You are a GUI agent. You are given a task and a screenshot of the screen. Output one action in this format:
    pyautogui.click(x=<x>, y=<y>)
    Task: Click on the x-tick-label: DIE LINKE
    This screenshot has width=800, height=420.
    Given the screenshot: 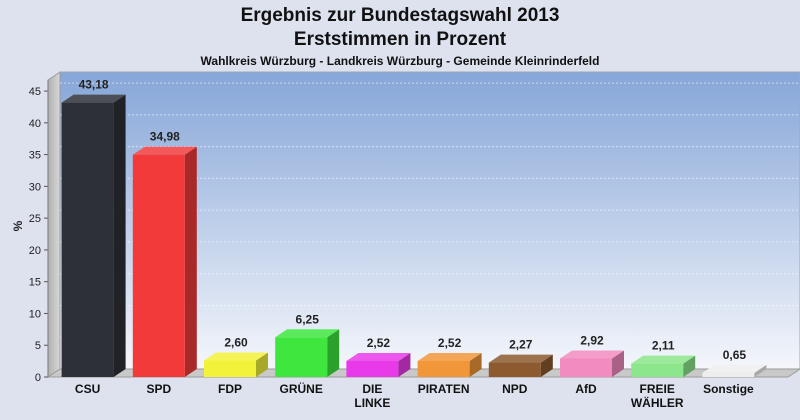 What is the action you would take?
    pyautogui.click(x=372, y=396)
    